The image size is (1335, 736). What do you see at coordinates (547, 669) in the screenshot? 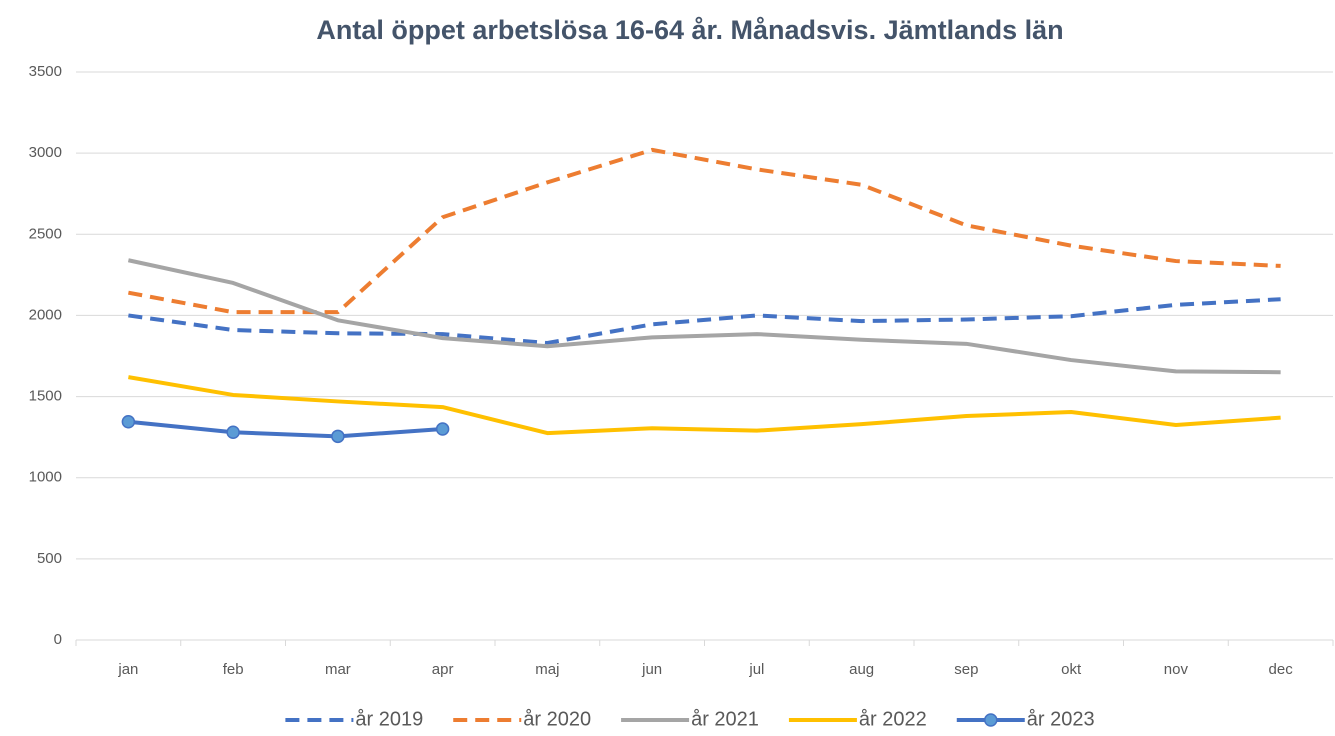
I see `x-tick-label: maj` at bounding box center [547, 669].